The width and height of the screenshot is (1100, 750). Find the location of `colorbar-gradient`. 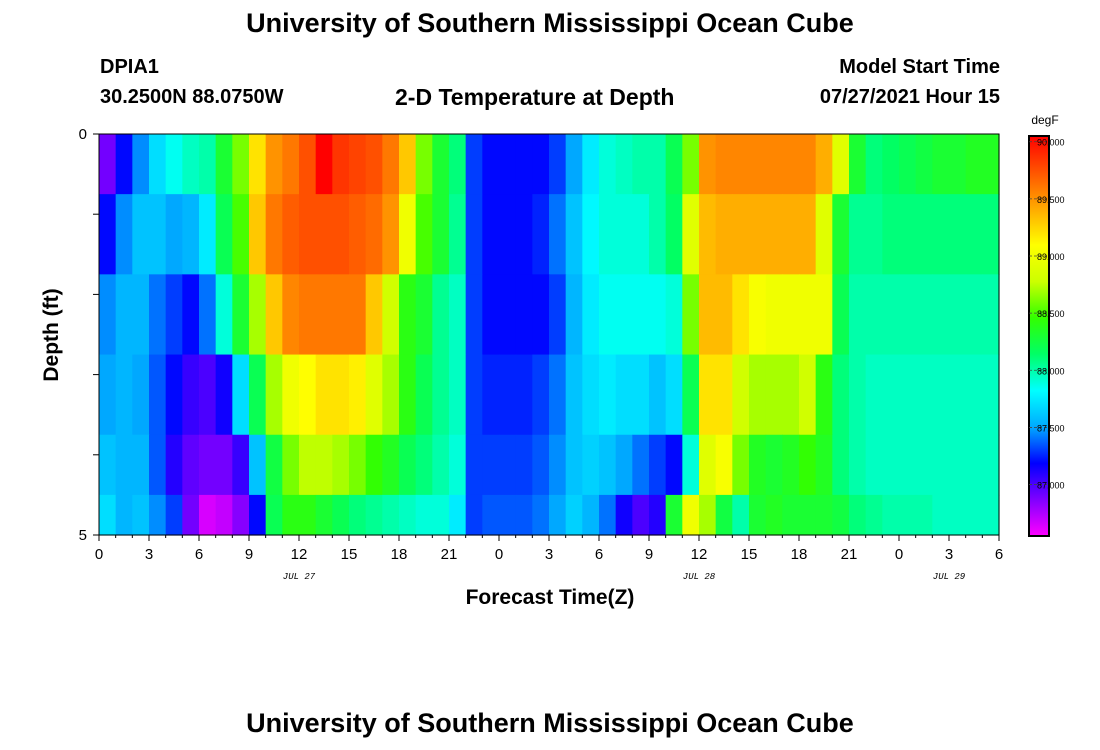

colorbar-gradient is located at coordinates (1039, 336).